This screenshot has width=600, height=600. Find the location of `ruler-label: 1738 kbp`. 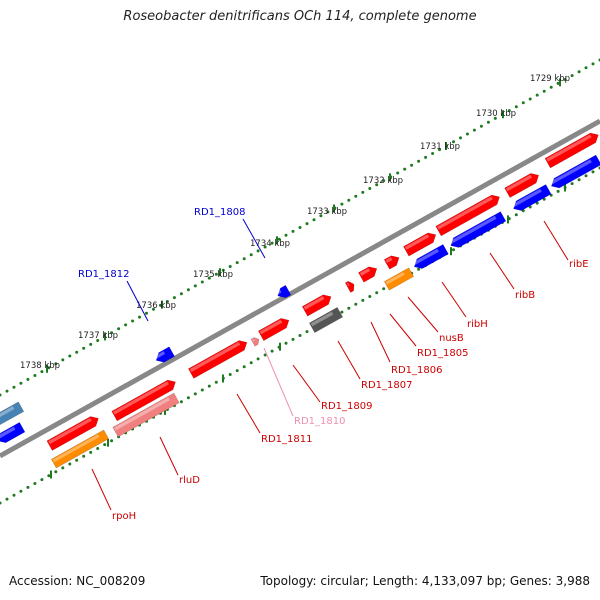

ruler-label: 1738 kbp is located at coordinates (40, 366).